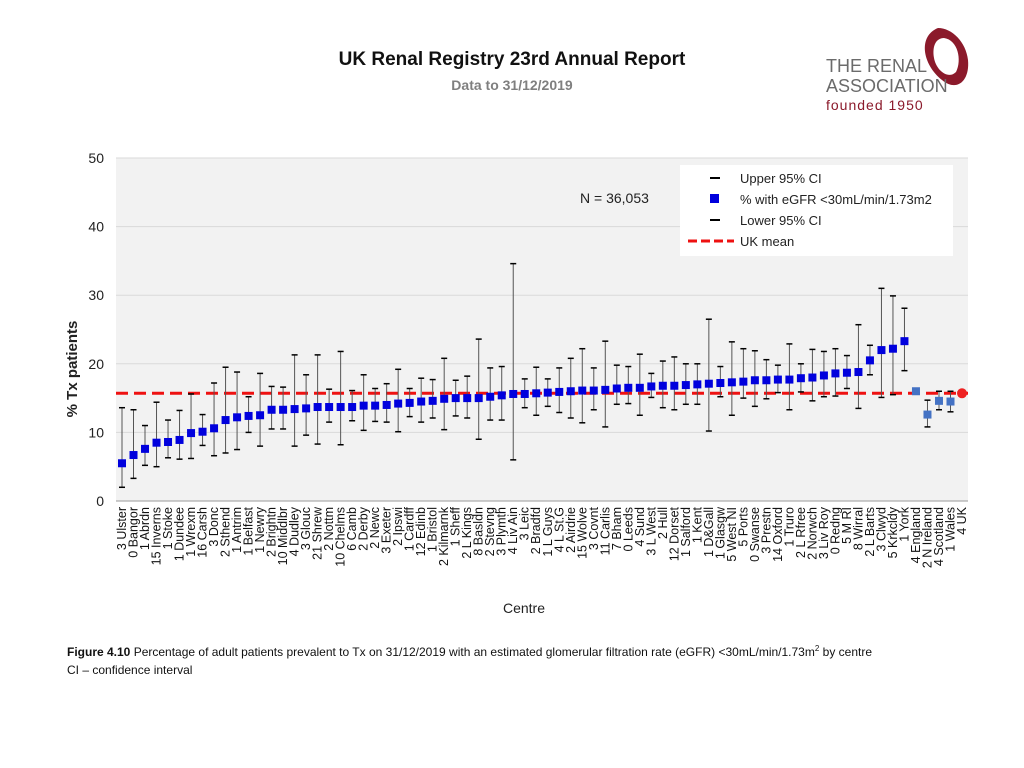  What do you see at coordinates (846, 652) in the screenshot?
I see `caption-suffix: by centre` at bounding box center [846, 652].